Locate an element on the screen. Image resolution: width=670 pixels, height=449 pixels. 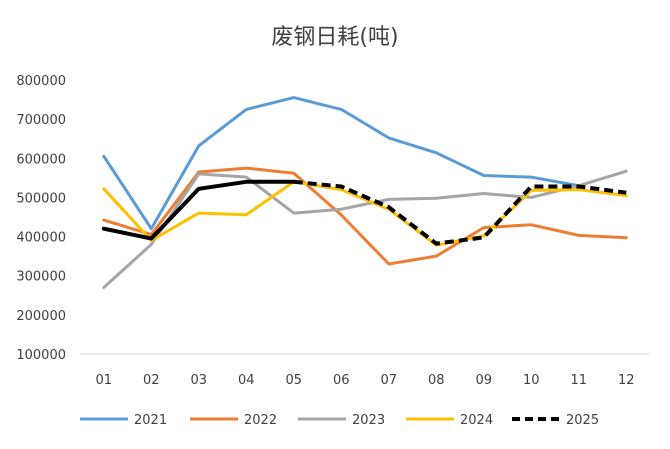
x-tick-label: 06 is located at coordinates (341, 380).